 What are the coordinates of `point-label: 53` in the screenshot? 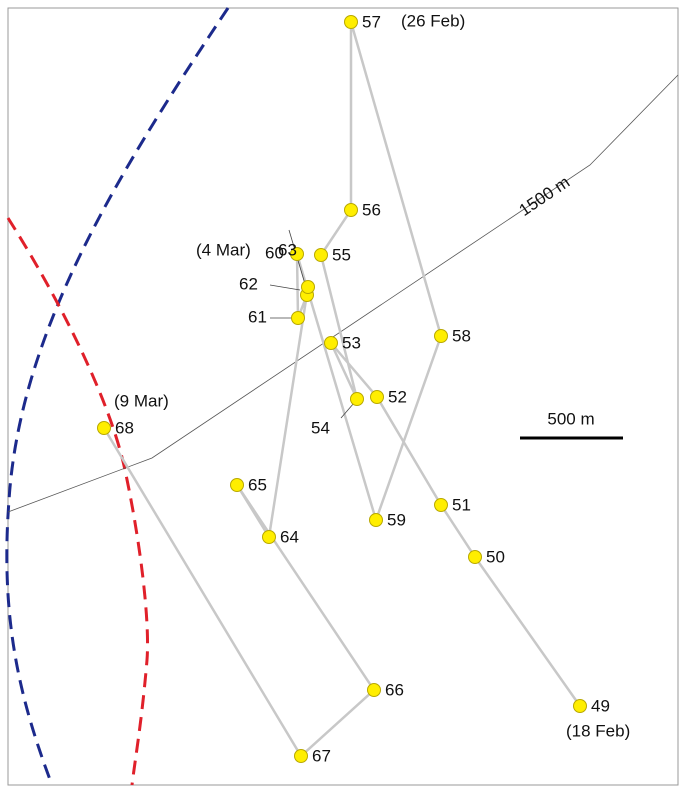 It's located at (351, 342).